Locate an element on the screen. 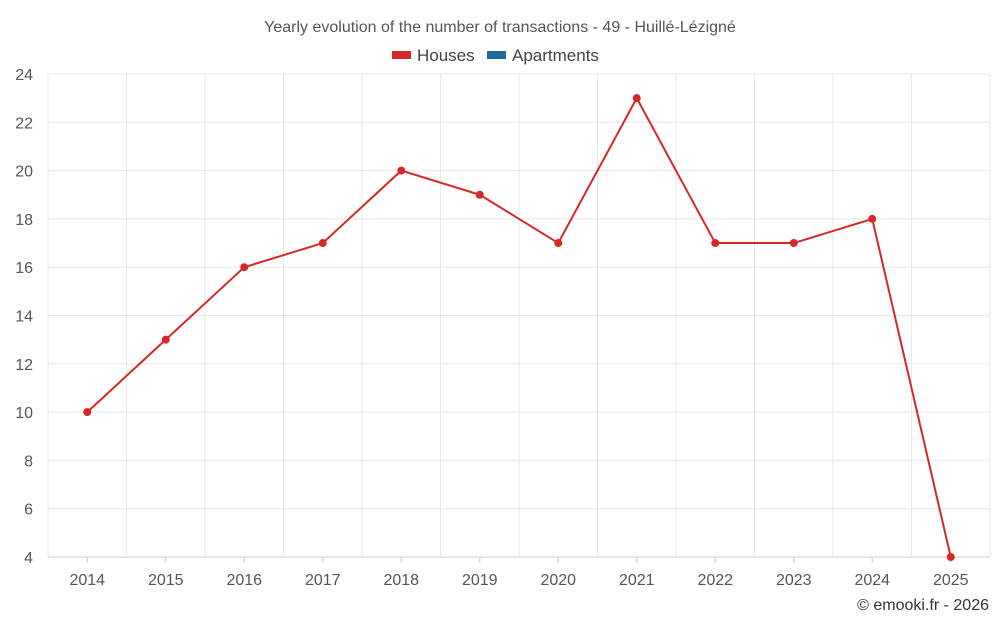  legend-swatch-houses is located at coordinates (401, 55).